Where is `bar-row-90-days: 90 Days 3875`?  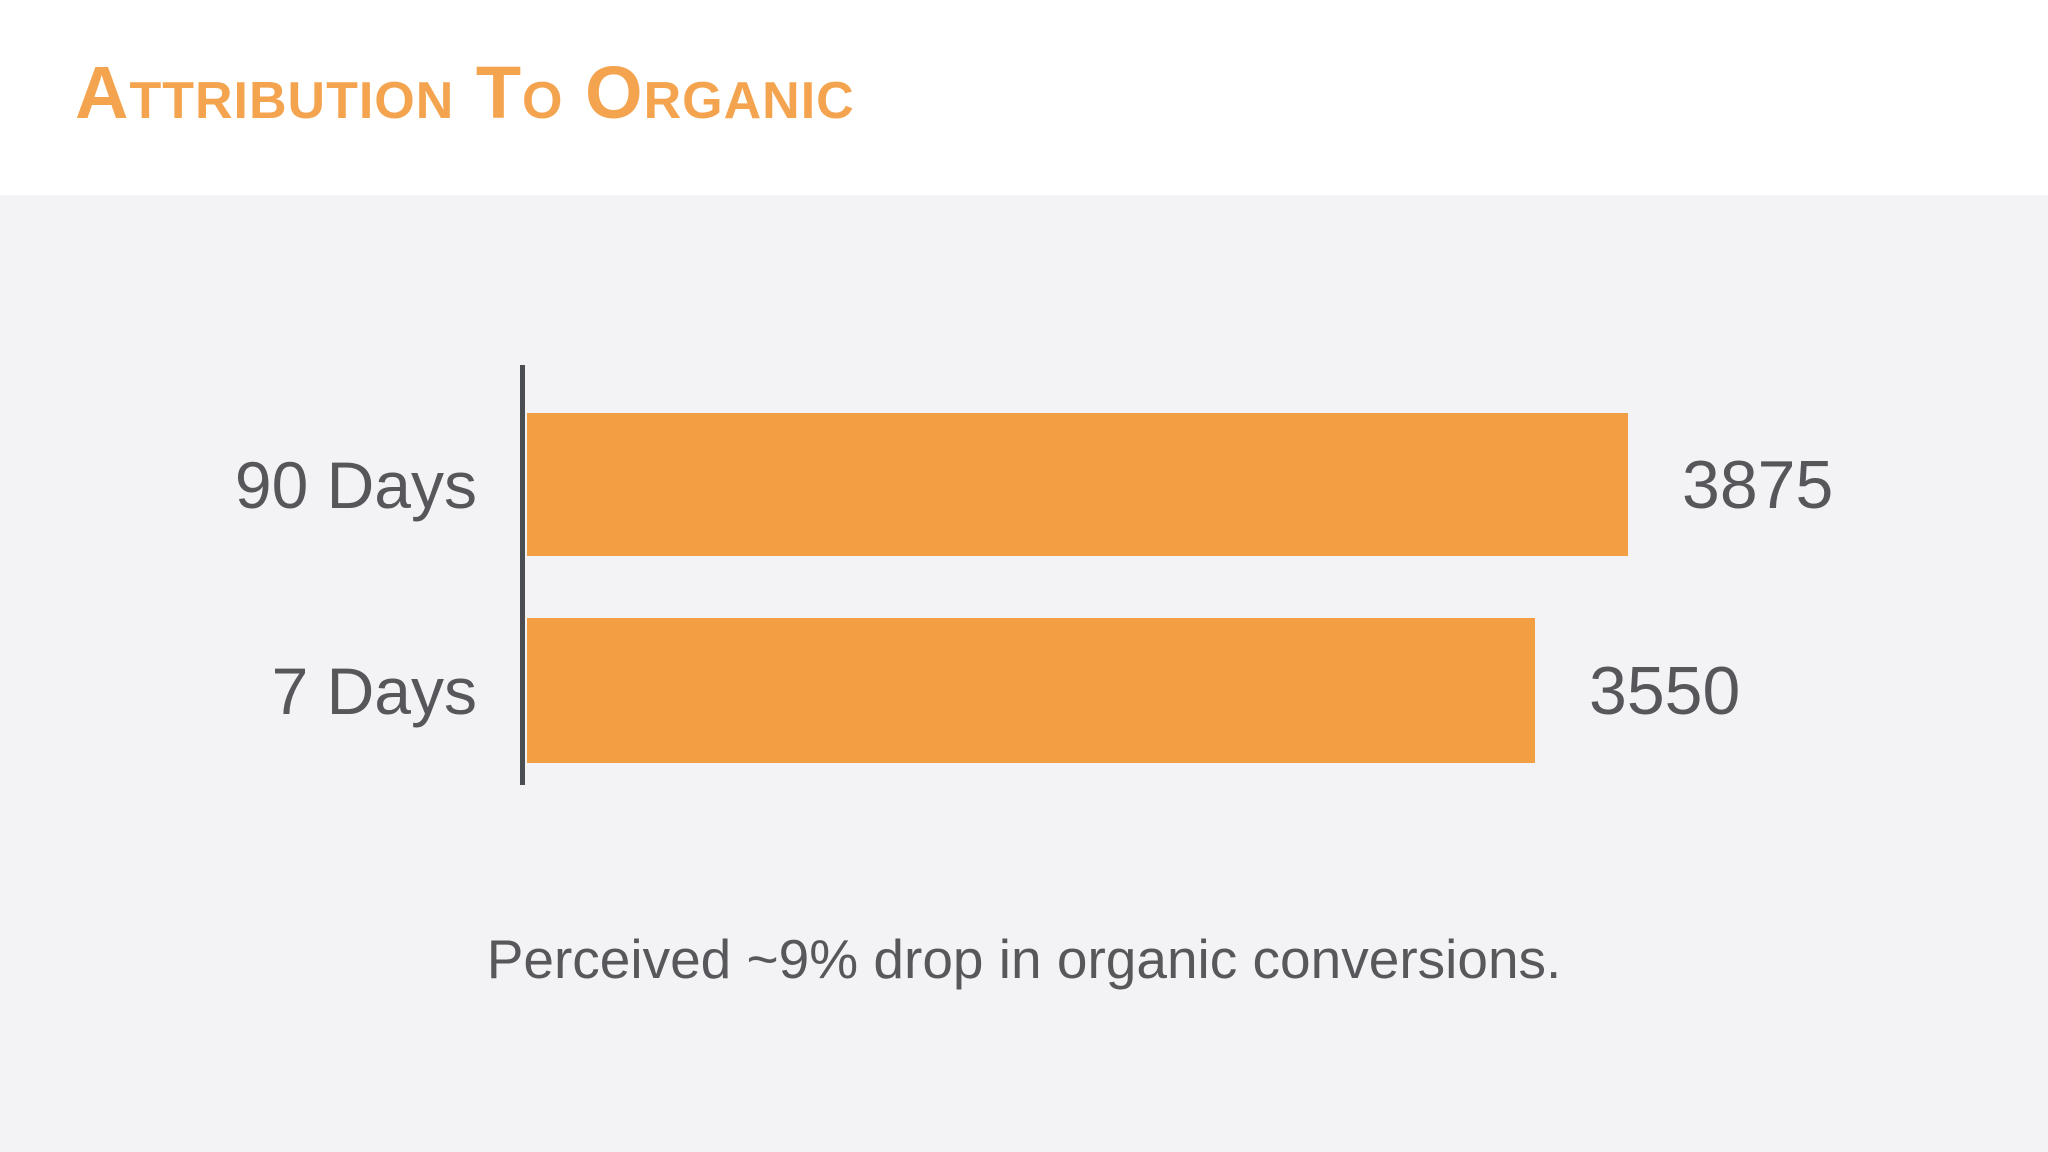 bar-row-90-days: 90 Days 3875 is located at coordinates (916, 484).